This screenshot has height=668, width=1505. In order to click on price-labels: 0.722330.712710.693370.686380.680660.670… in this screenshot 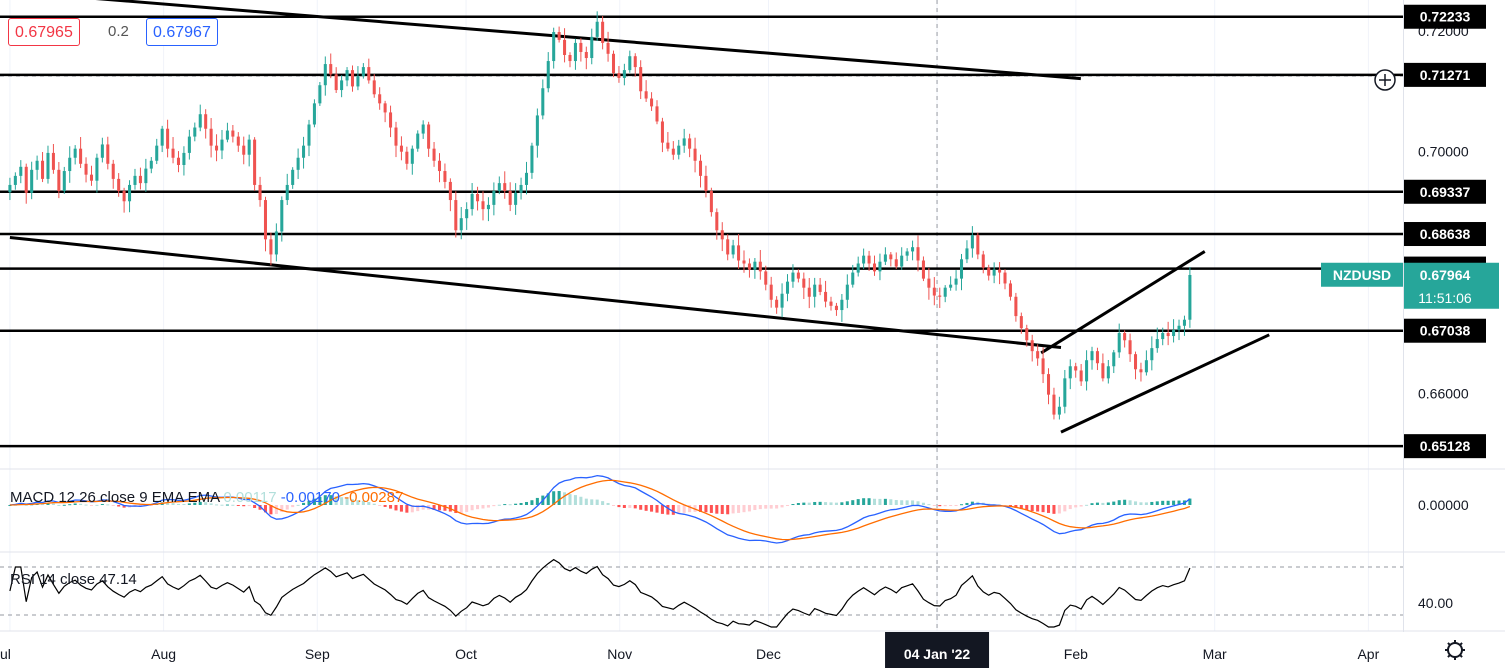, I will do `click(1410, 332)`.